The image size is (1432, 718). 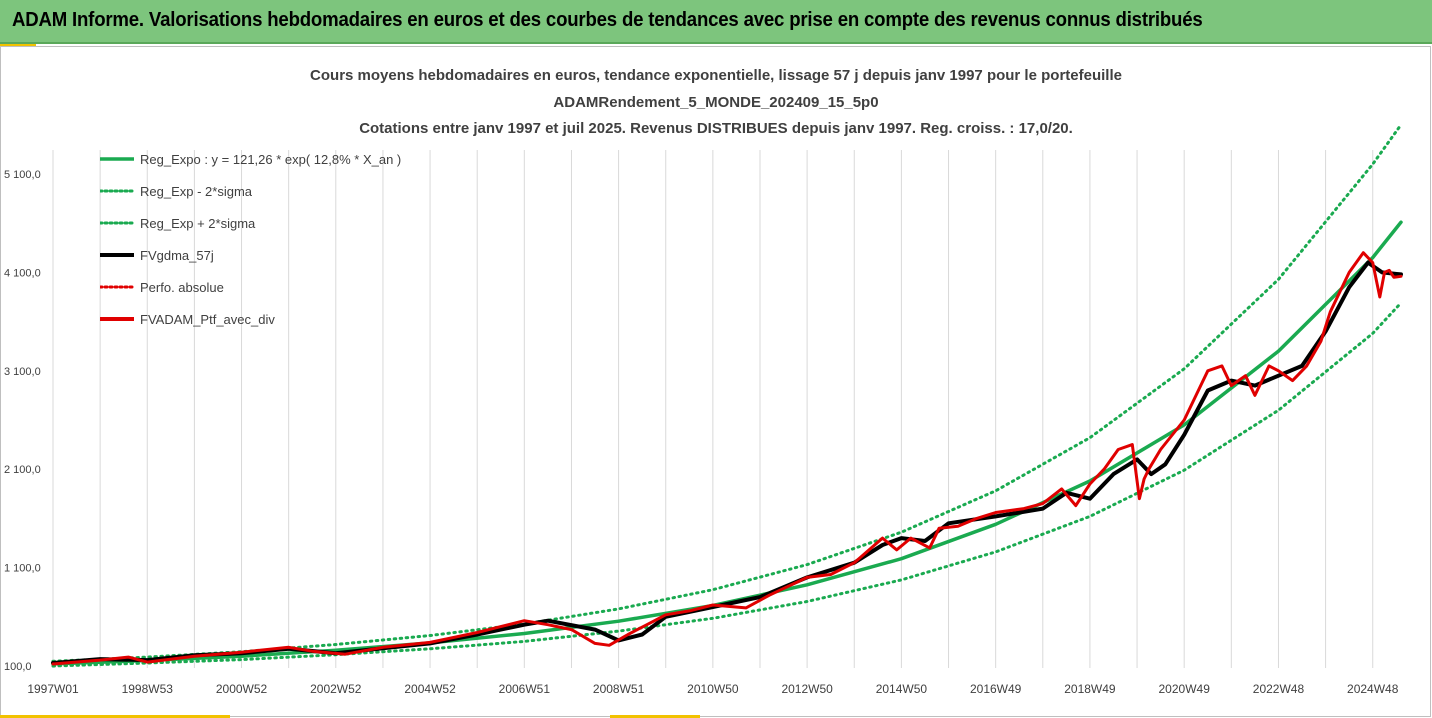 I want to click on x-tick-label: 2000W52, so click(x=242, y=689).